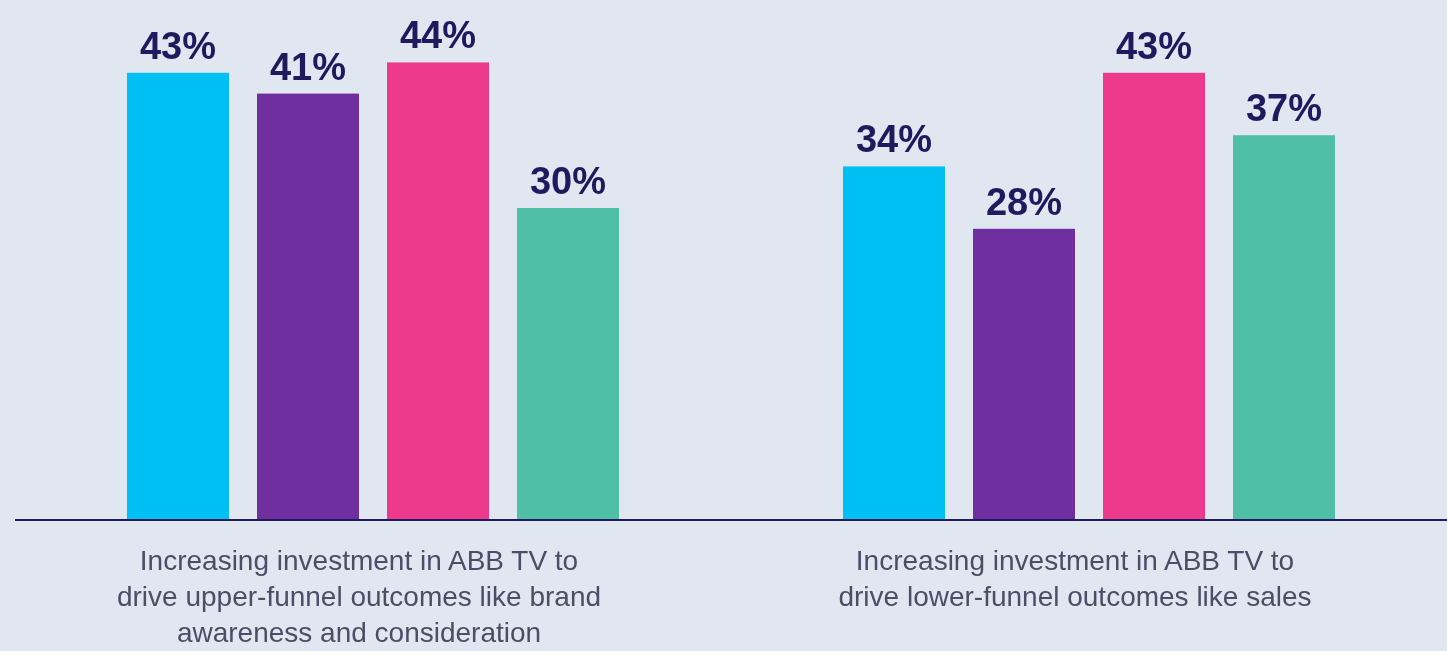 The width and height of the screenshot is (1447, 651). Describe the element at coordinates (1024, 201) in the screenshot. I see `data-label: 28%` at that location.